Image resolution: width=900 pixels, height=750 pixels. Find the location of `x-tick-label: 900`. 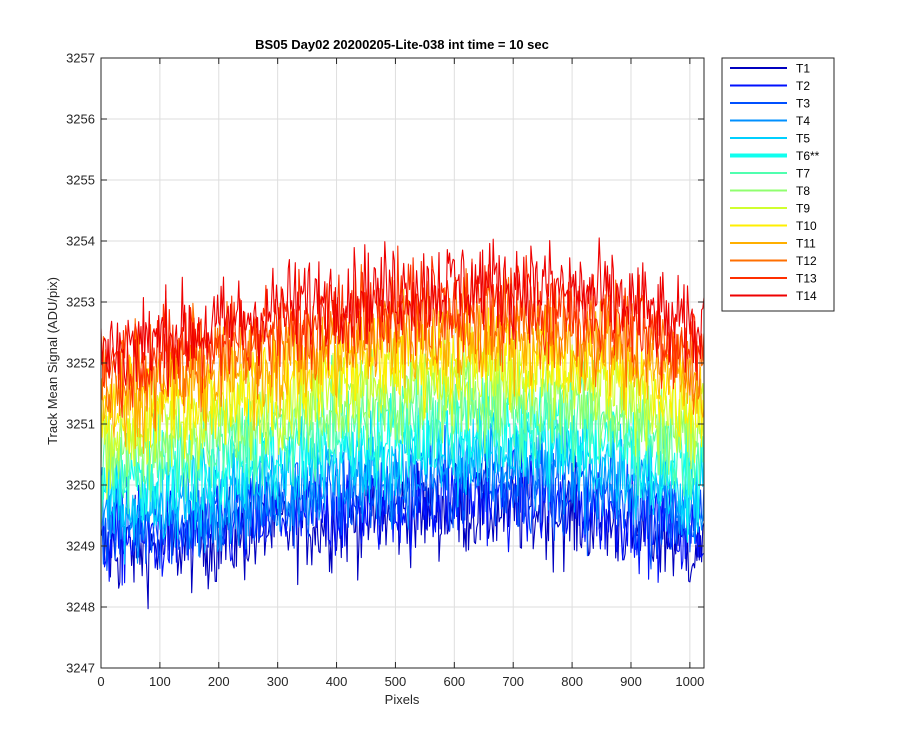

x-tick-label: 900 is located at coordinates (631, 681).